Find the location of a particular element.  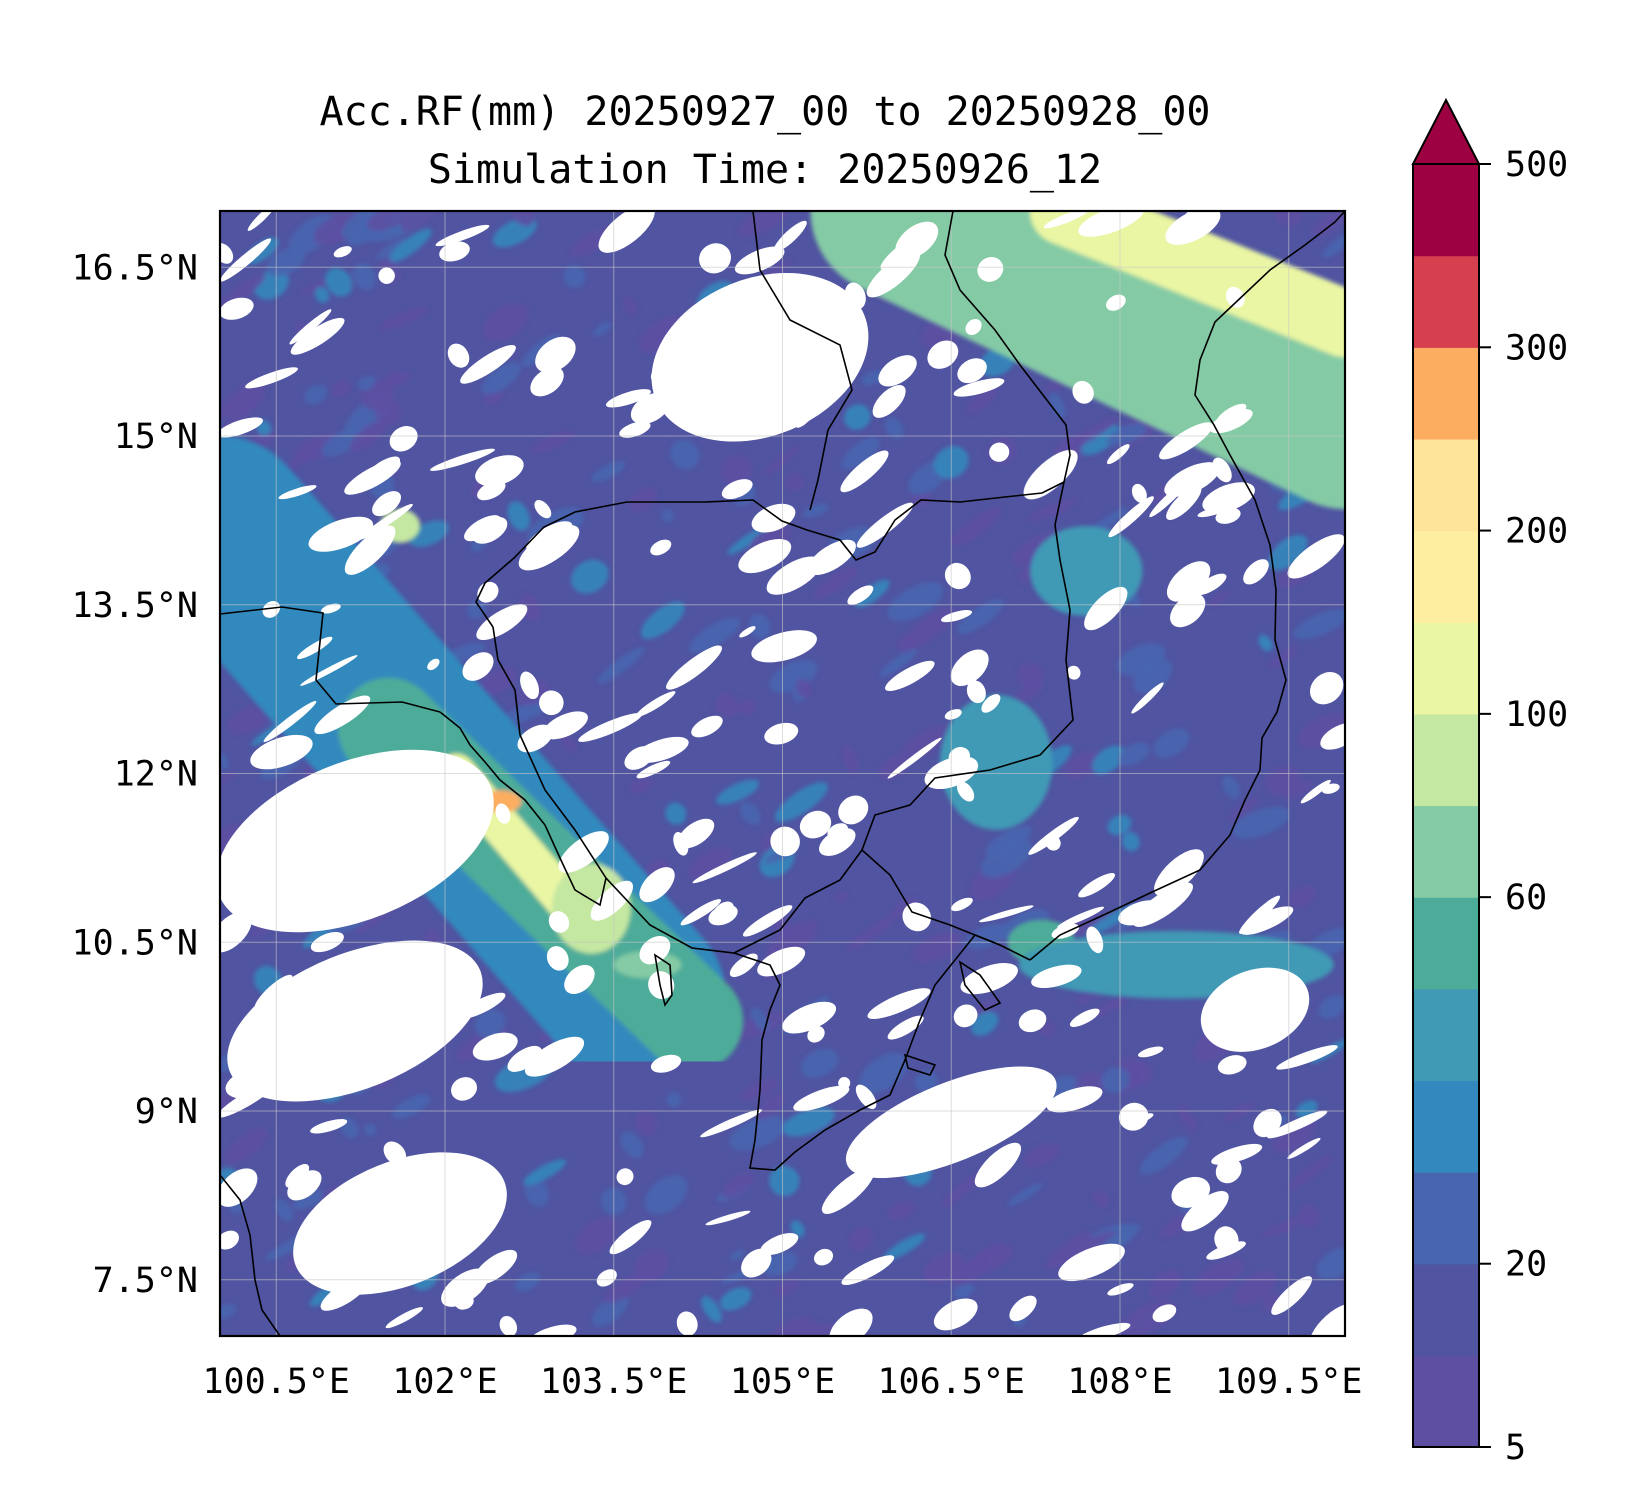

rain-blob is located at coordinates (591, 908).